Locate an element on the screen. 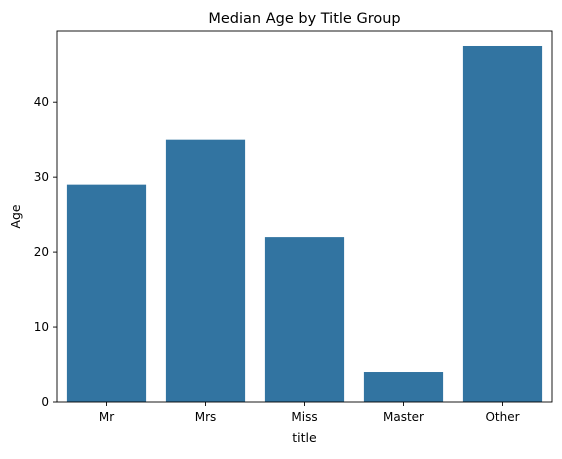 This screenshot has width=562, height=459. x-tick-label: Master is located at coordinates (403, 417).